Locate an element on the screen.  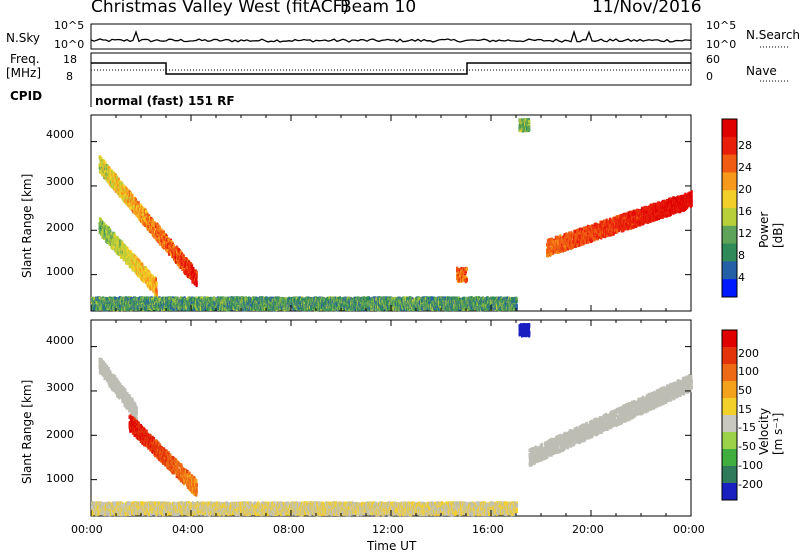
freq-panel-frame is located at coordinates (391, 69).